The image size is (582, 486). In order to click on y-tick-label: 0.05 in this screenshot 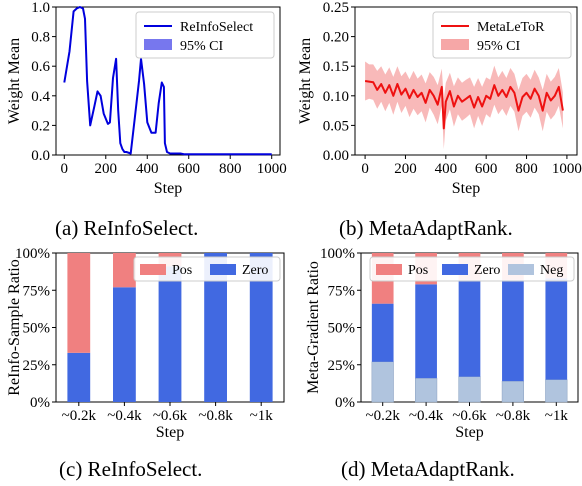, I will do `click(336, 126)`.